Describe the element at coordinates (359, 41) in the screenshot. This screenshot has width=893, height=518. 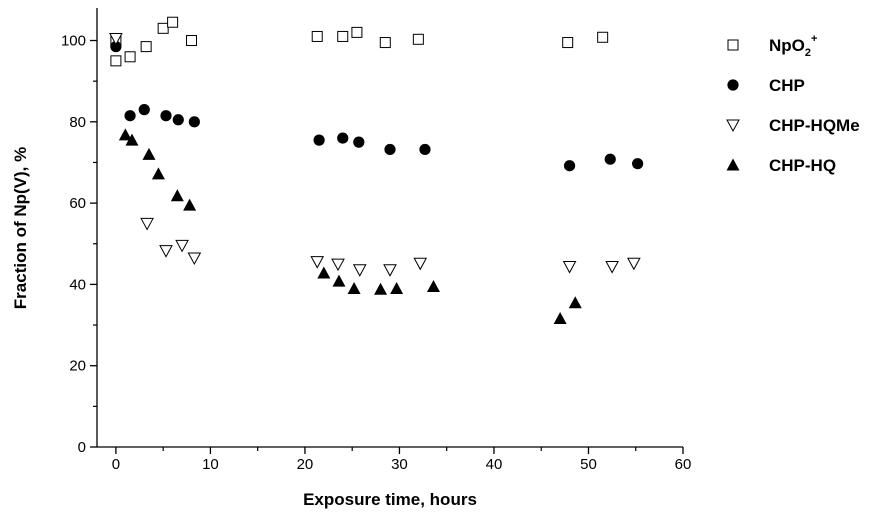
I see `series-npo` at that location.